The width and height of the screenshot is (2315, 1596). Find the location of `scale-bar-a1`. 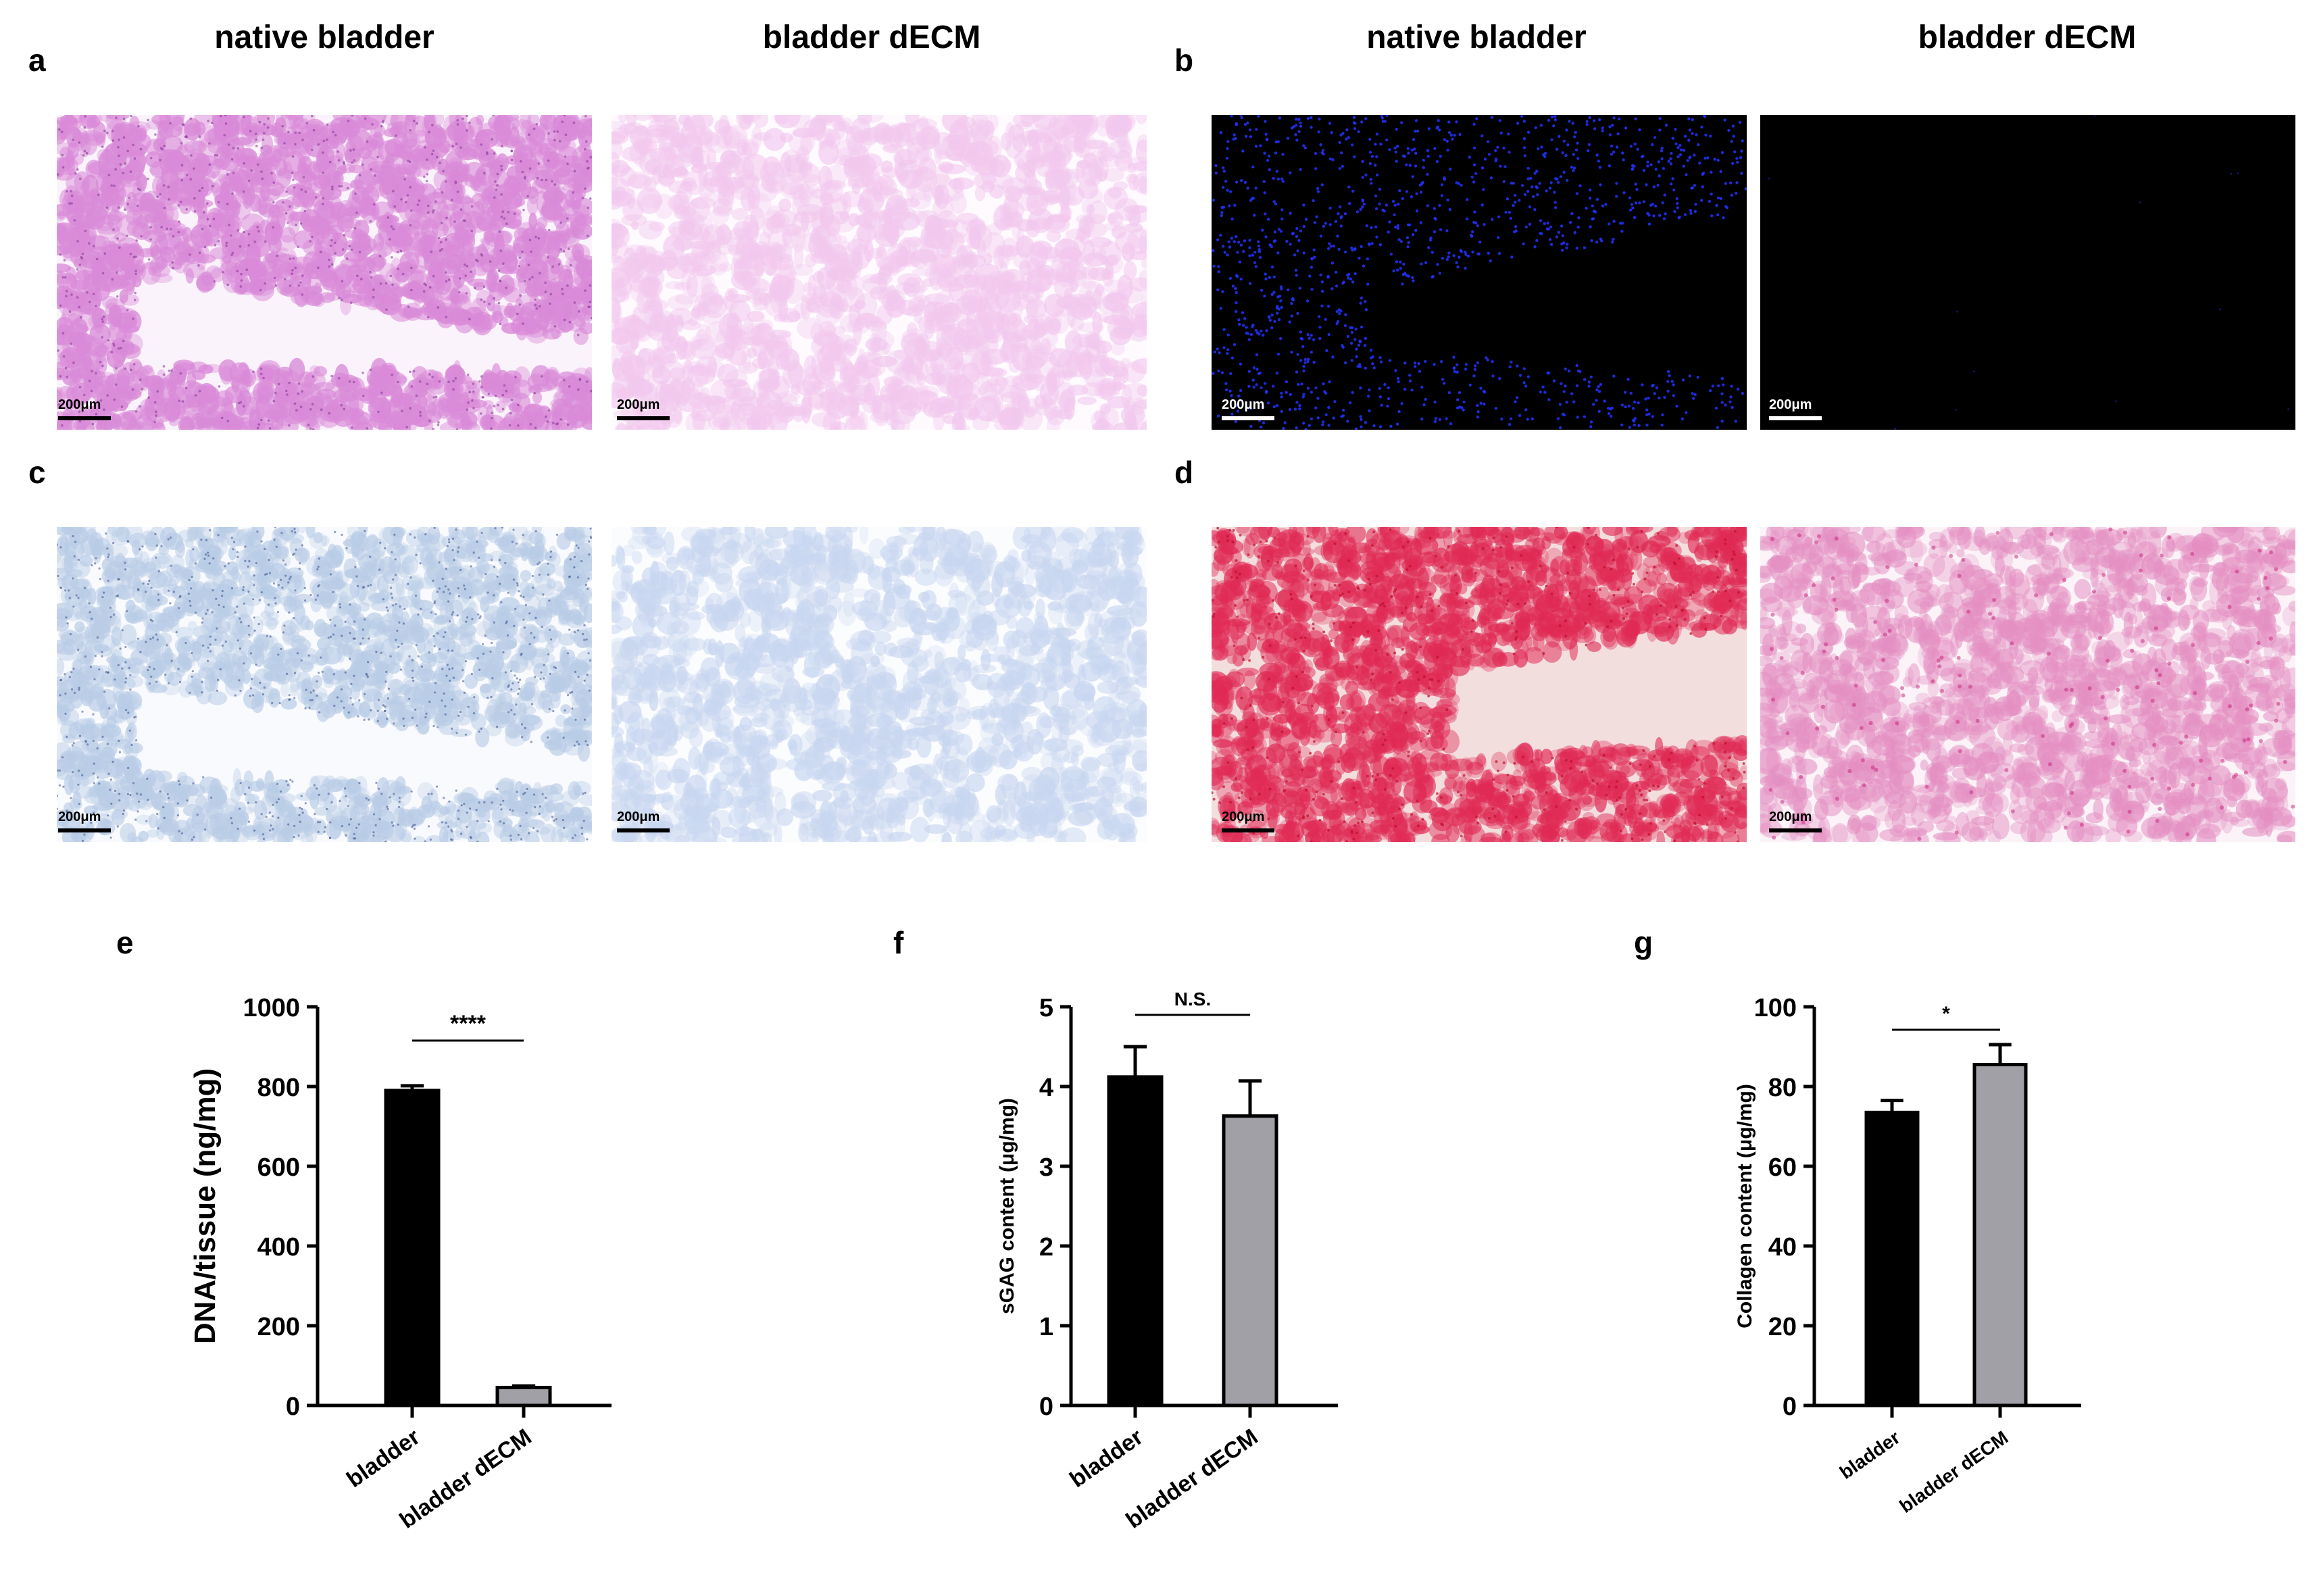

scale-bar-a1 is located at coordinates (84, 418).